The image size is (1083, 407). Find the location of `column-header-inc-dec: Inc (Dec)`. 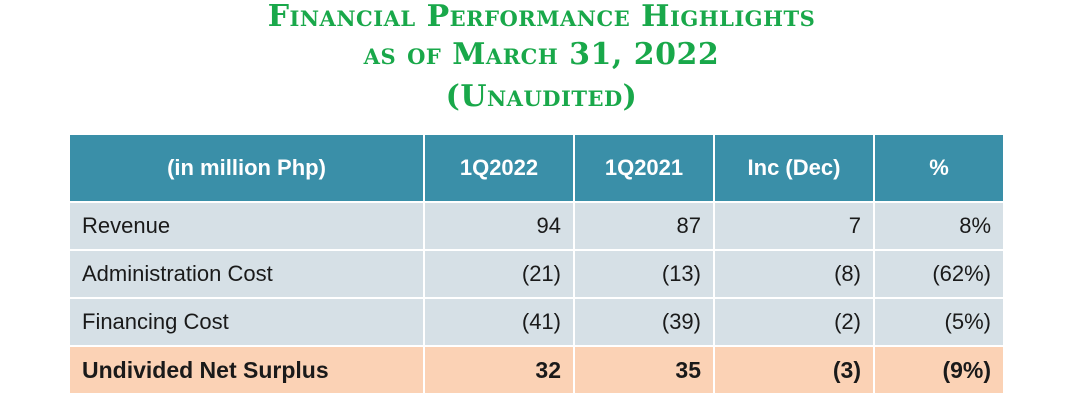

column-header-inc-dec: Inc (Dec) is located at coordinates (794, 168).